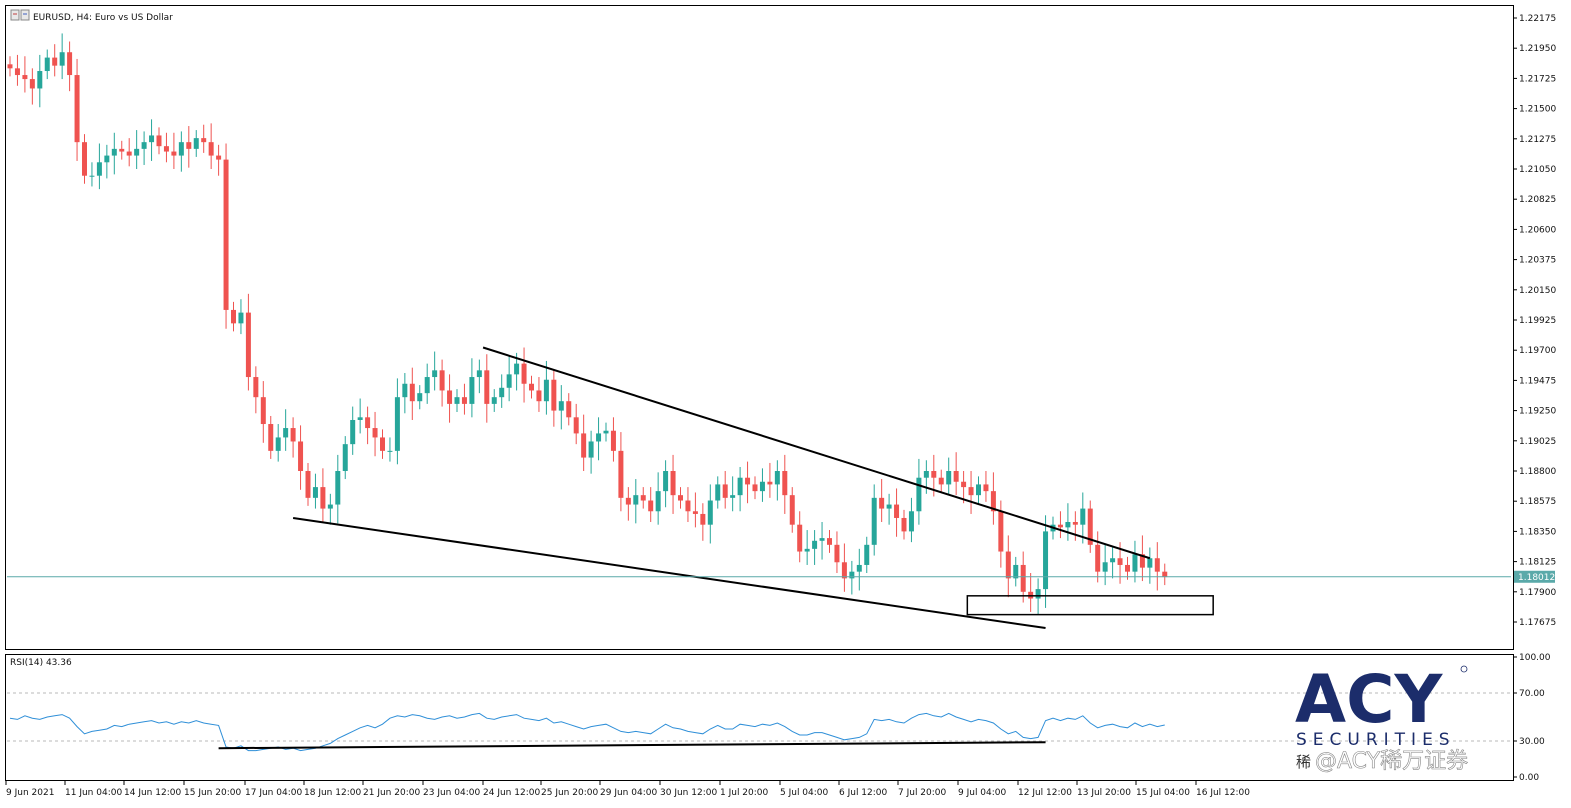  Describe the element at coordinates (1532, 742) in the screenshot. I see `rsi-tick-label: 30.00` at that location.